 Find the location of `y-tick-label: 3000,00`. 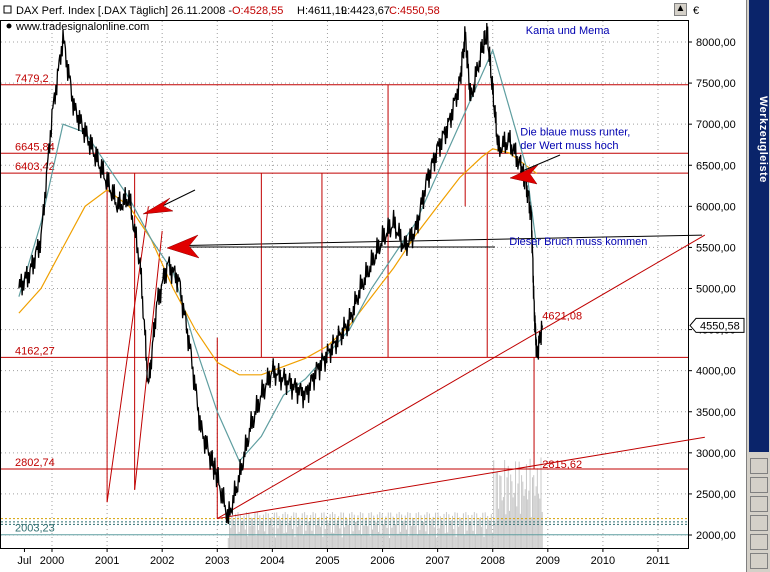

y-tick-label: 3000,00 is located at coordinates (716, 454).